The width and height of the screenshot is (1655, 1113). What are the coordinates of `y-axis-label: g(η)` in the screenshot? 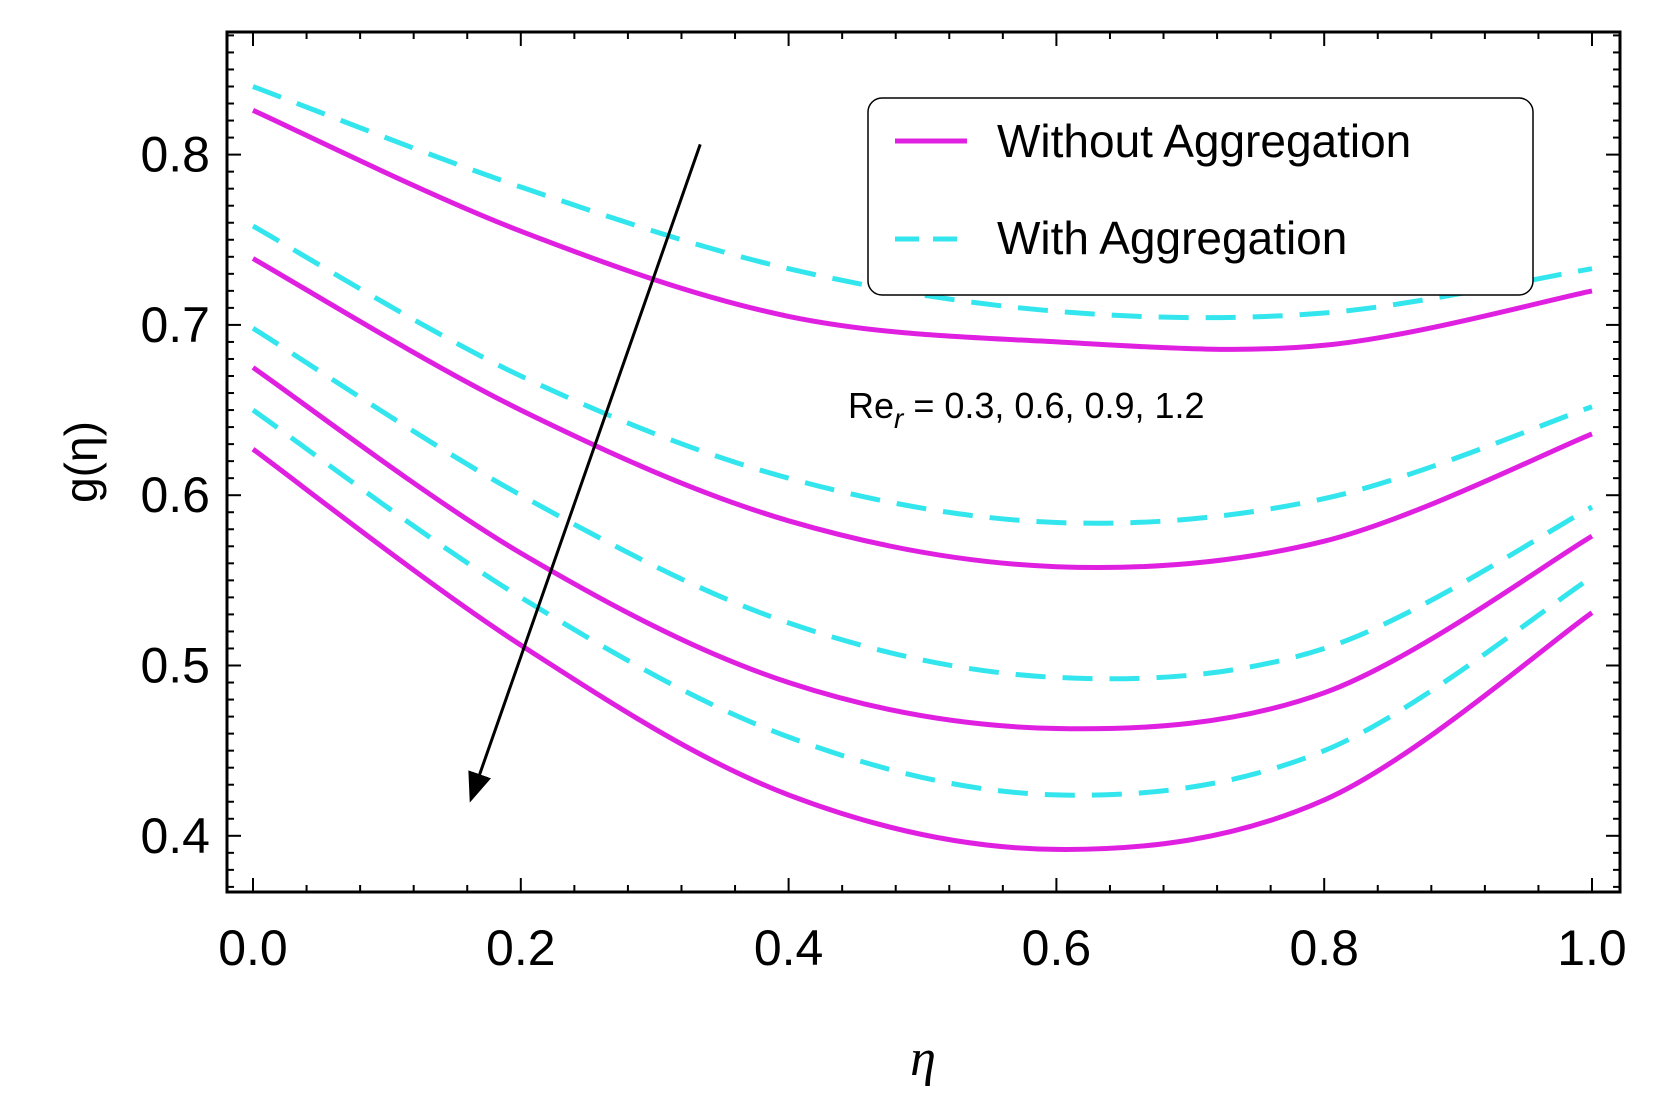 It's located at (81, 462).